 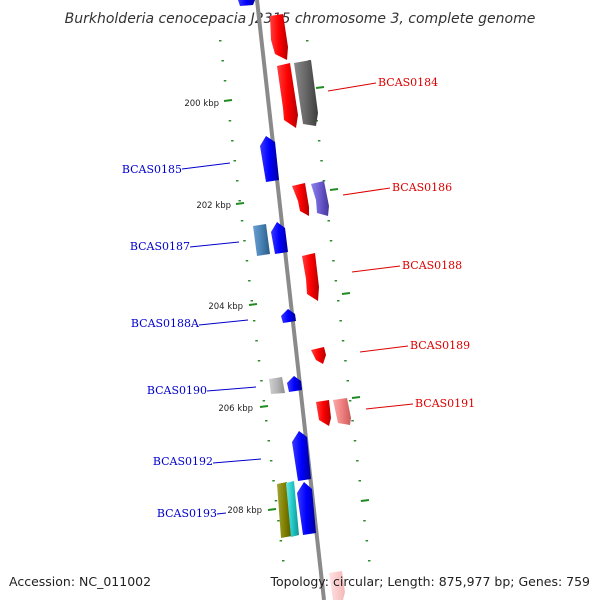 What do you see at coordinates (294, 384) in the screenshot?
I see `gene-arrow-bcas0190-b` at bounding box center [294, 384].